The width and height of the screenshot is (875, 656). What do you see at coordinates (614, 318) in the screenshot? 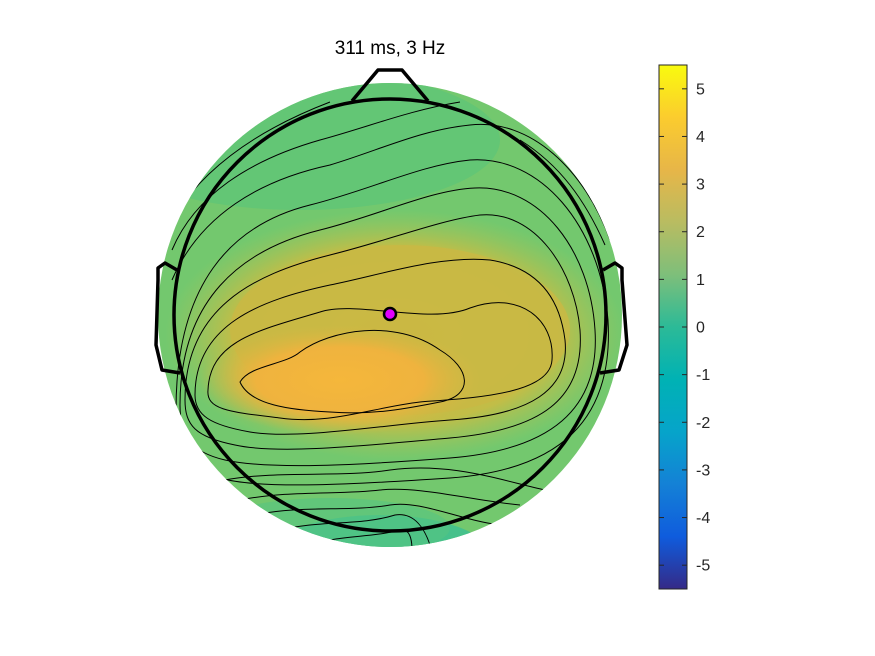
I see `right-ear-outline` at bounding box center [614, 318].